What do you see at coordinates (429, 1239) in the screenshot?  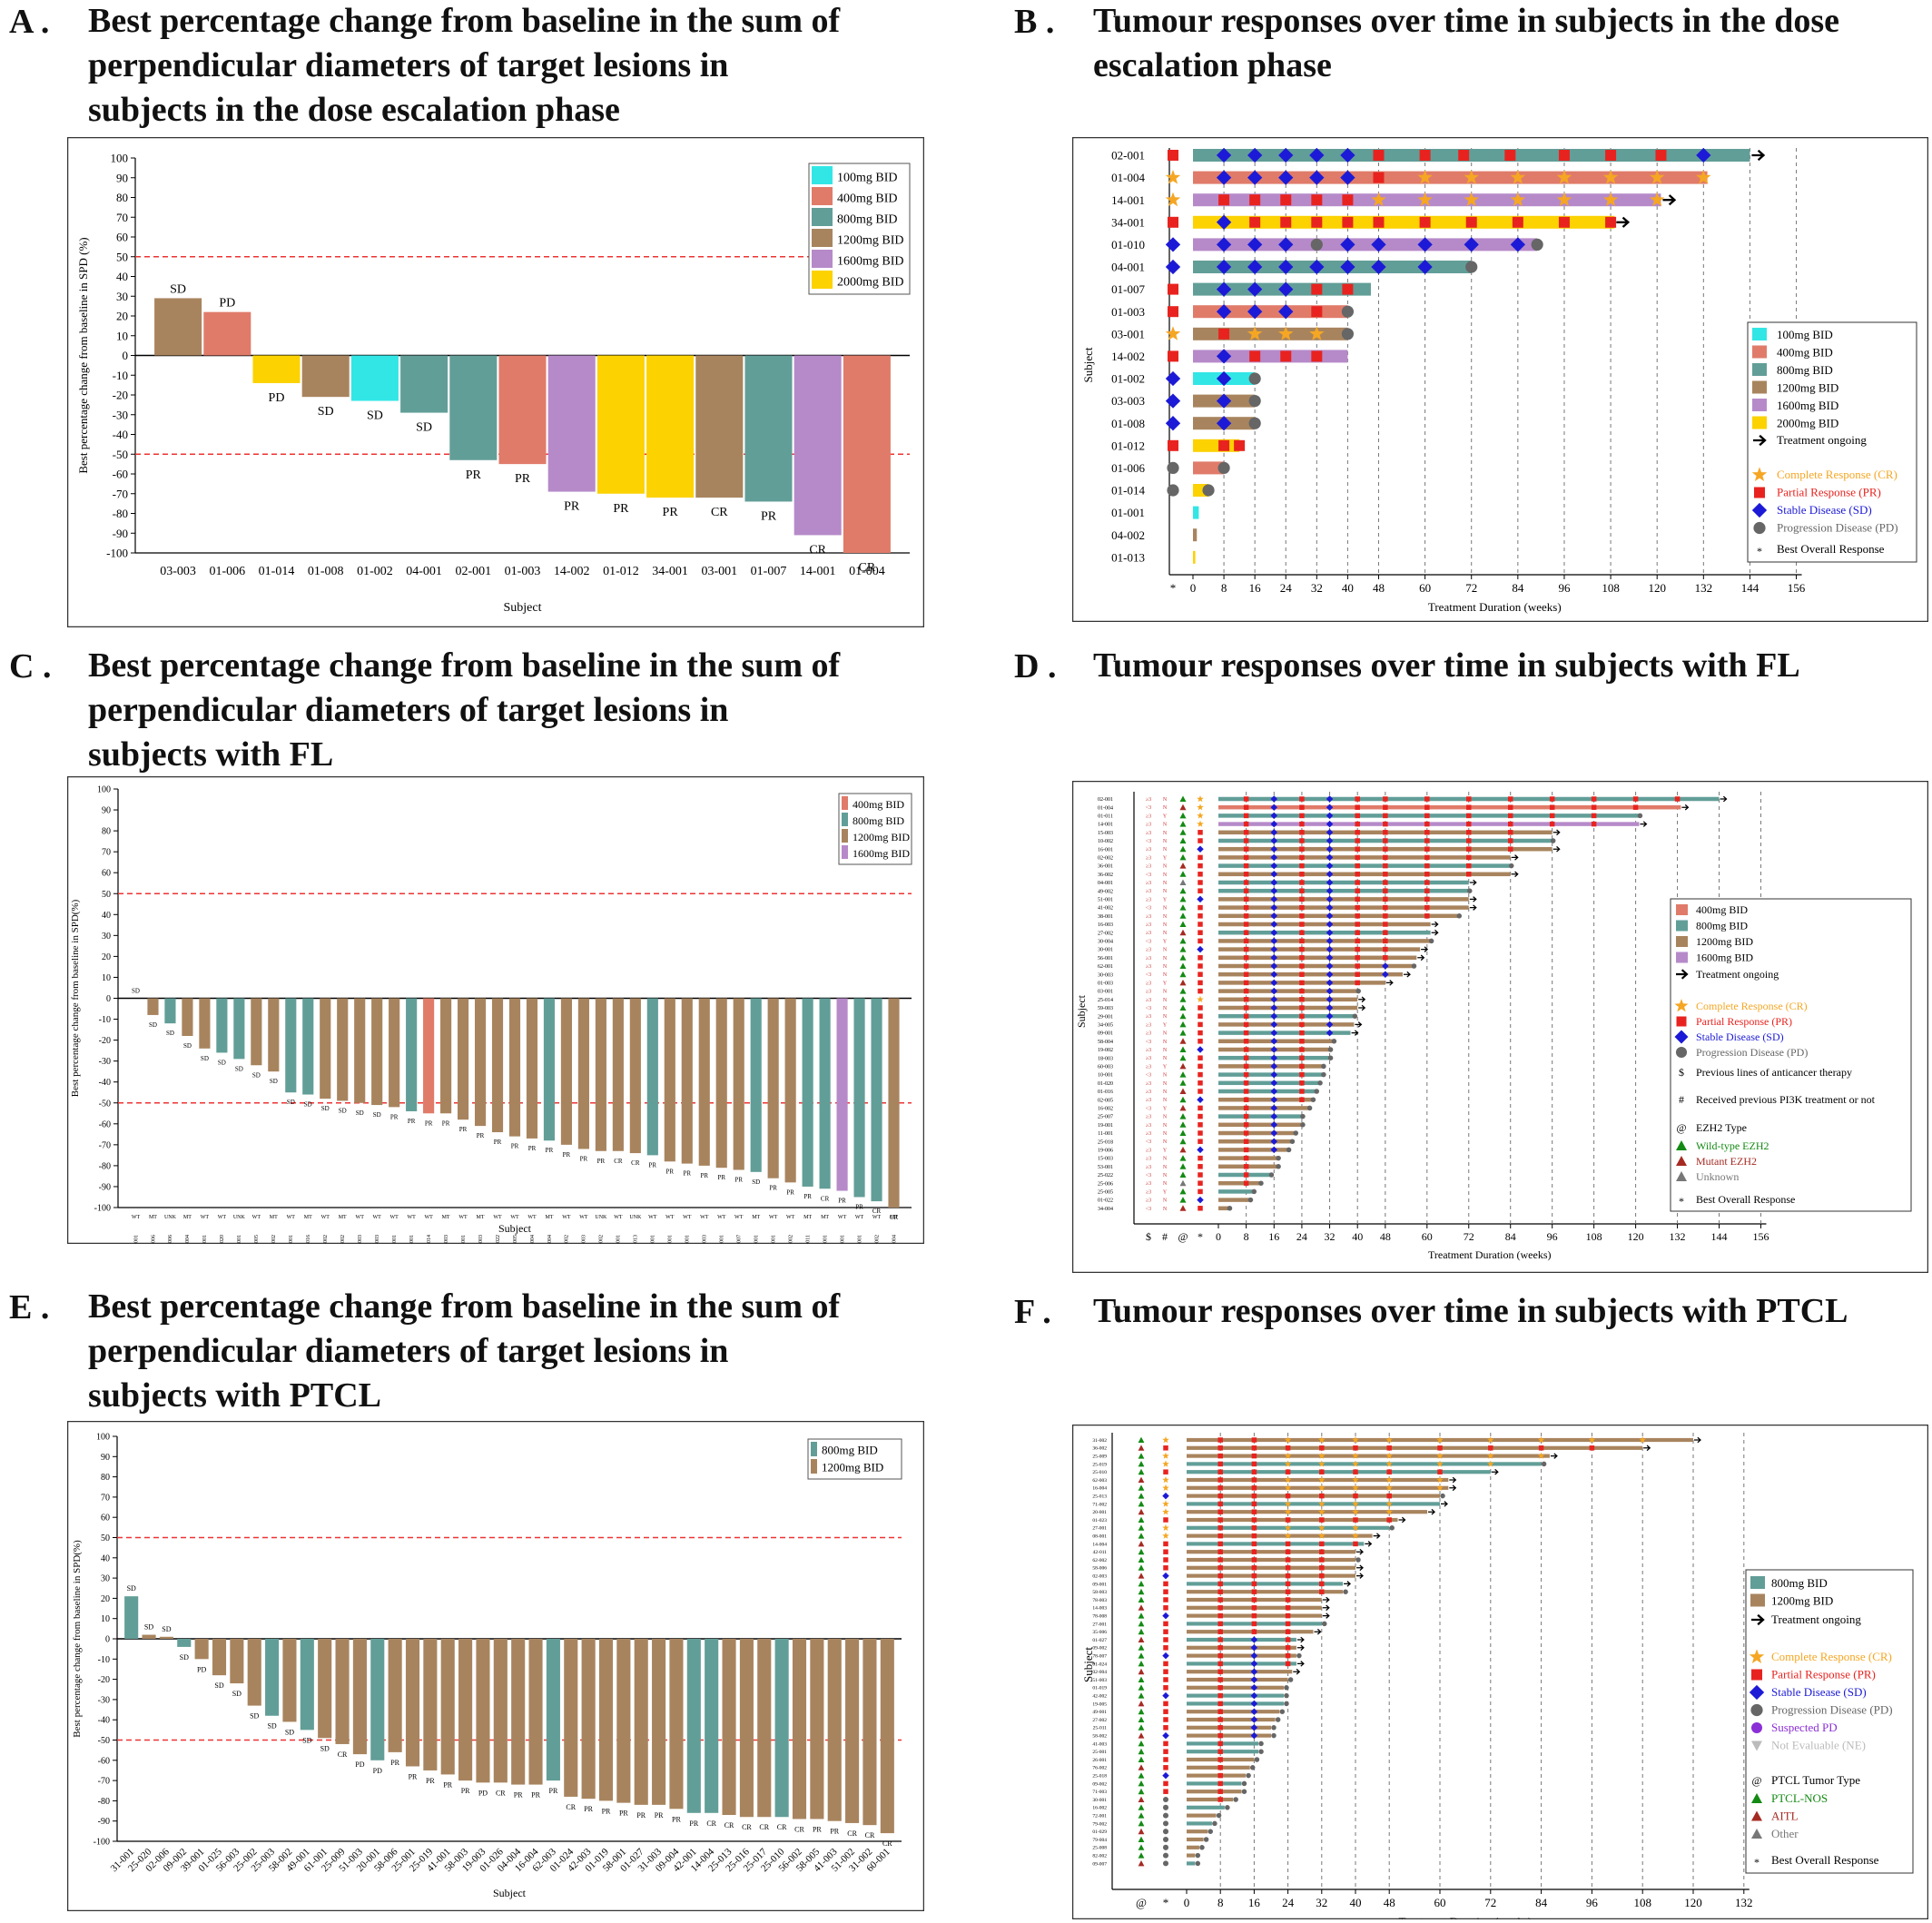 I see `category-label: 25-014` at bounding box center [429, 1239].